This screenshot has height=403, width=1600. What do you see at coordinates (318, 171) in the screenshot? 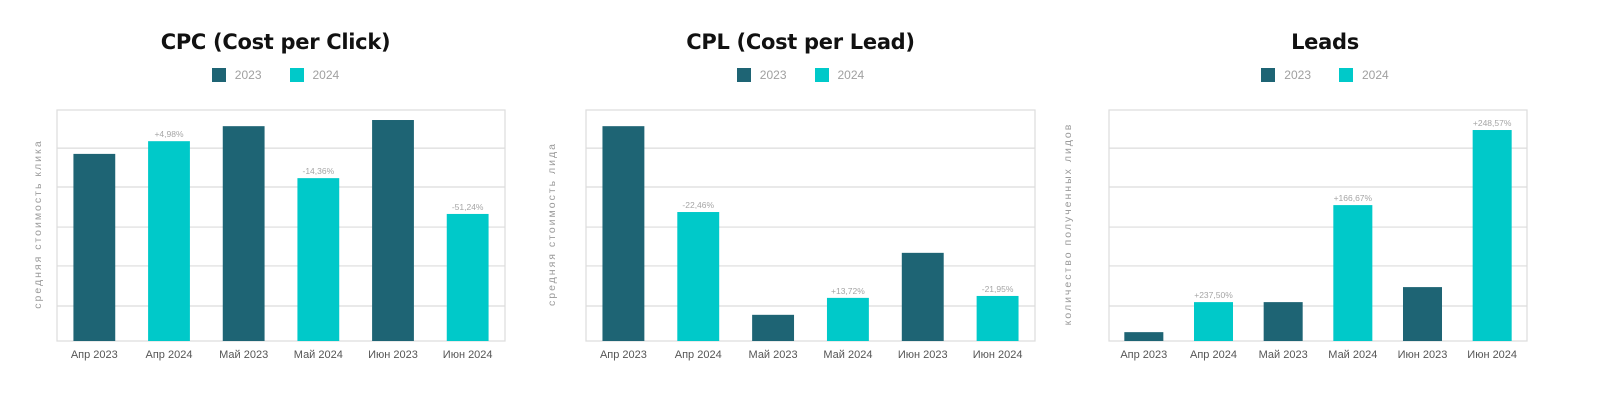
I see `data-label: -14,36%` at bounding box center [318, 171].